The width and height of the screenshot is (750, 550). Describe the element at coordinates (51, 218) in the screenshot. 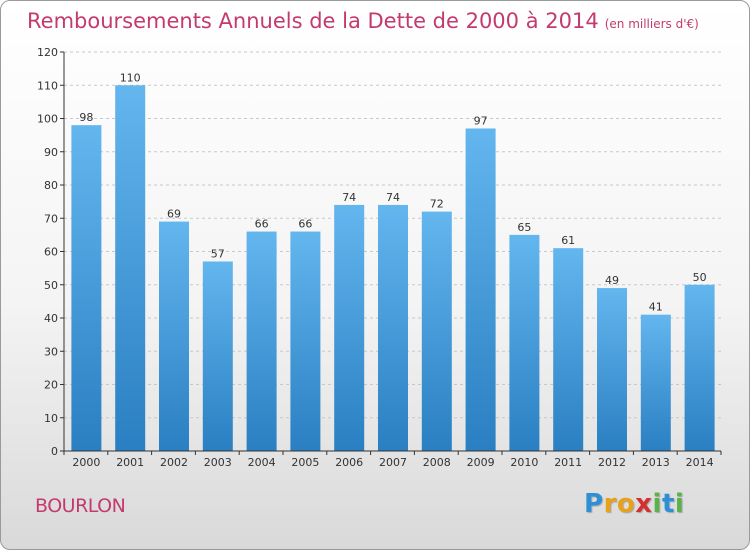

I see `y-tick-label: 70` at that location.